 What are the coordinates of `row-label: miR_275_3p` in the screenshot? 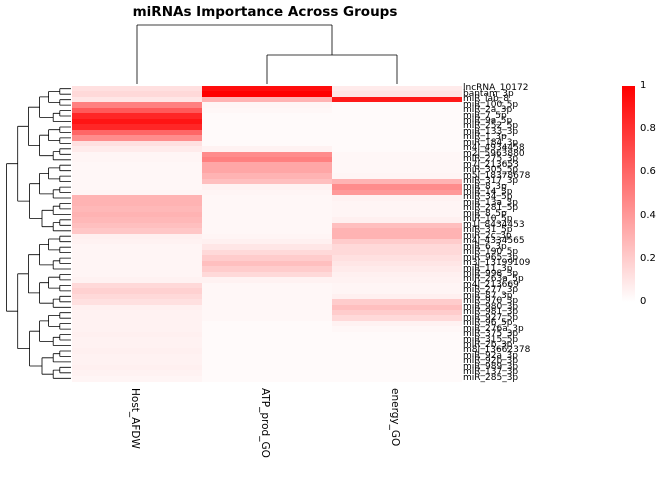 It's located at (491, 159).